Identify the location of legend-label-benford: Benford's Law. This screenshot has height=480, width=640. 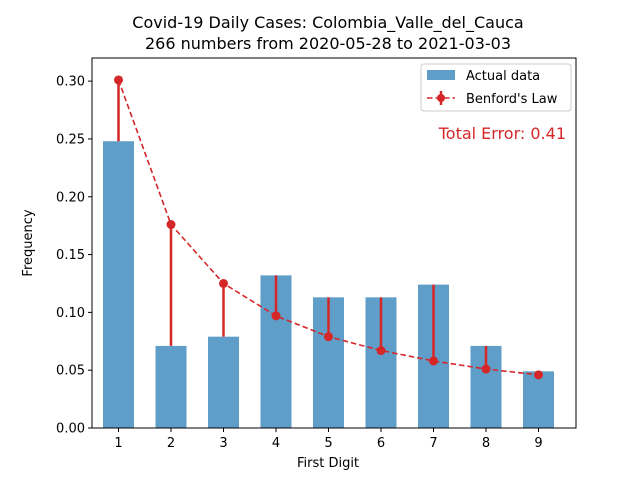
(512, 99).